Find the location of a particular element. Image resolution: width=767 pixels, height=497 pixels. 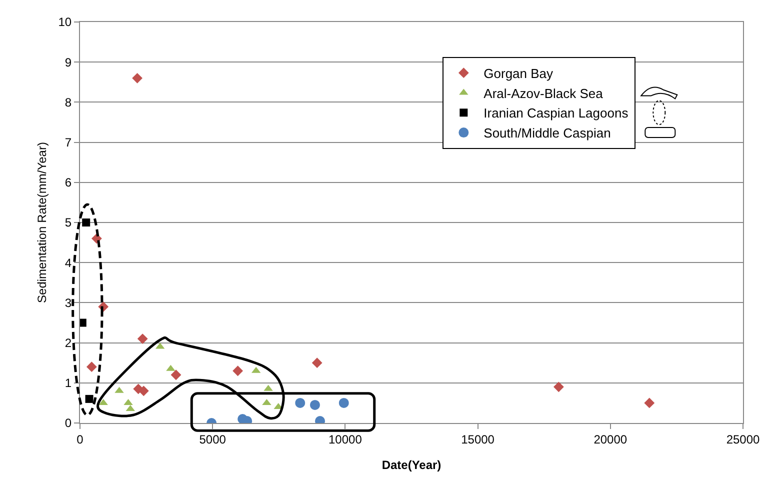

y-tick-label: 10 is located at coordinates (65, 22).